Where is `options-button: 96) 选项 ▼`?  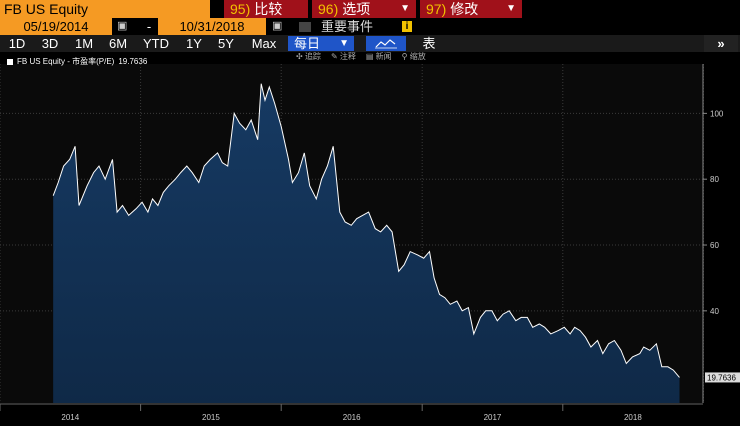 options-button: 96) 选项 ▼ is located at coordinates (364, 9).